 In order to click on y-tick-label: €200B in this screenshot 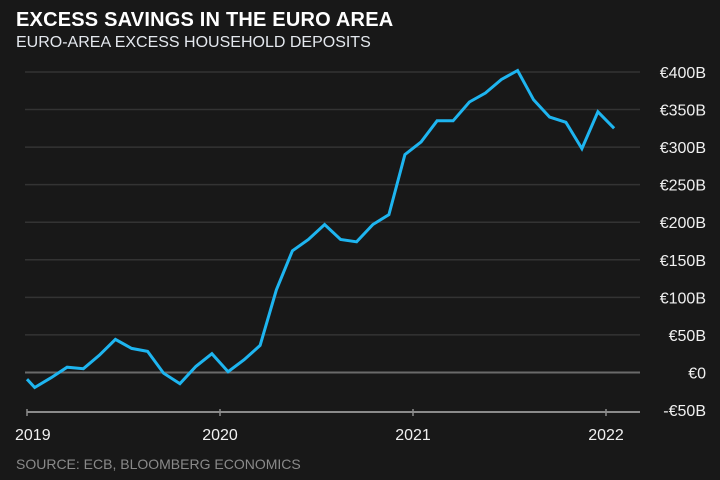, I will do `click(683, 223)`.